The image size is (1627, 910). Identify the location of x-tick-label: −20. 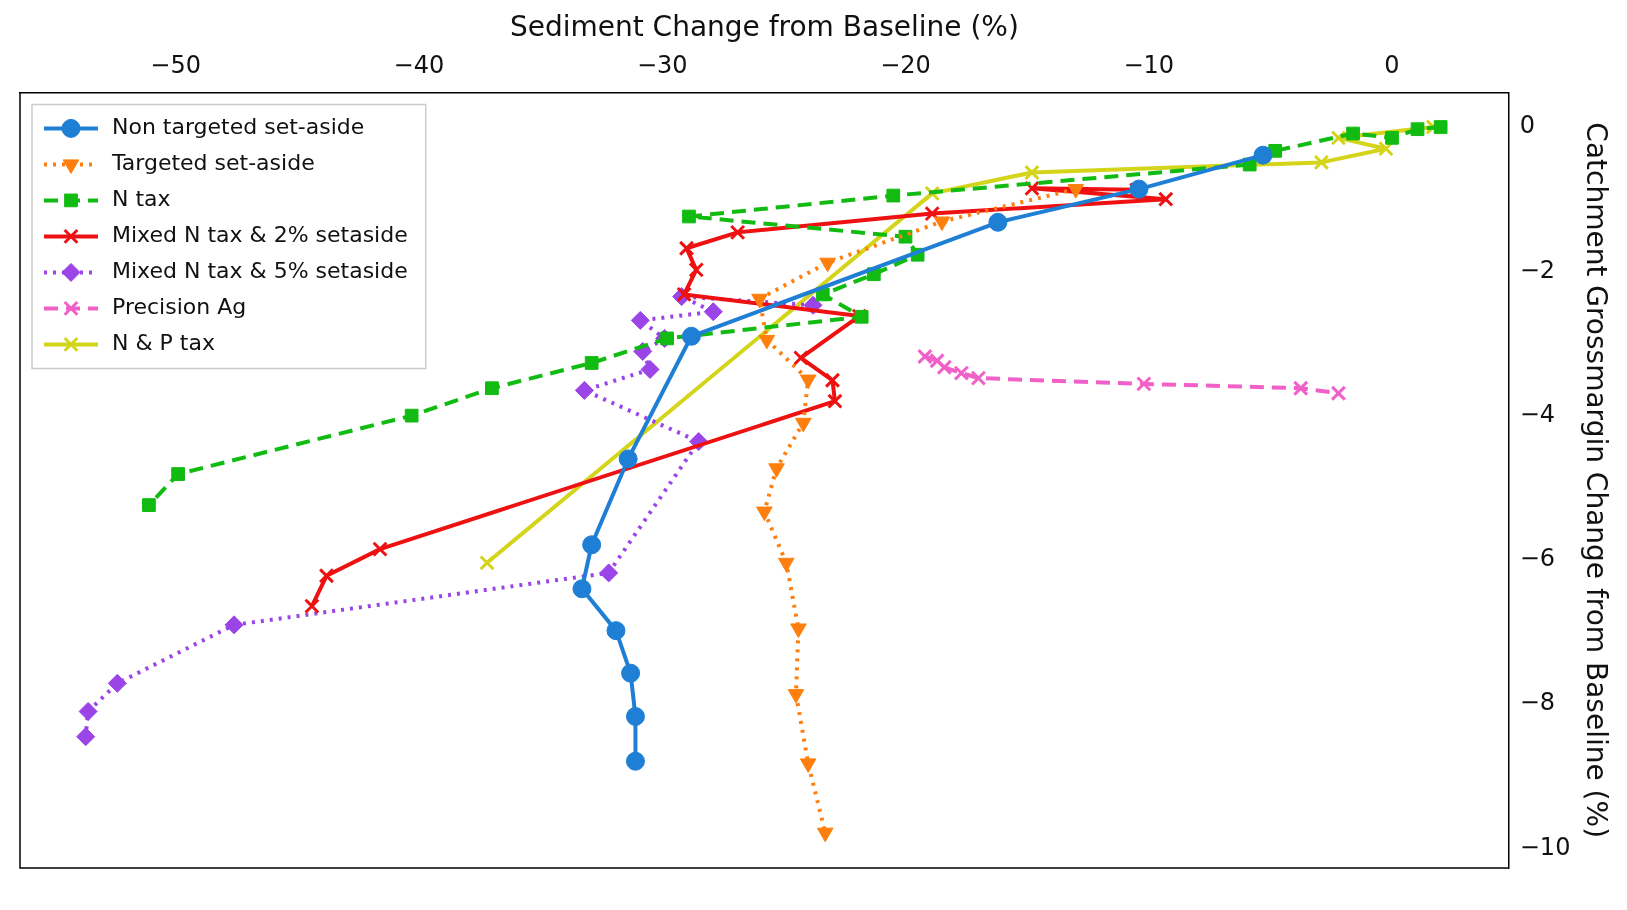
(905, 65).